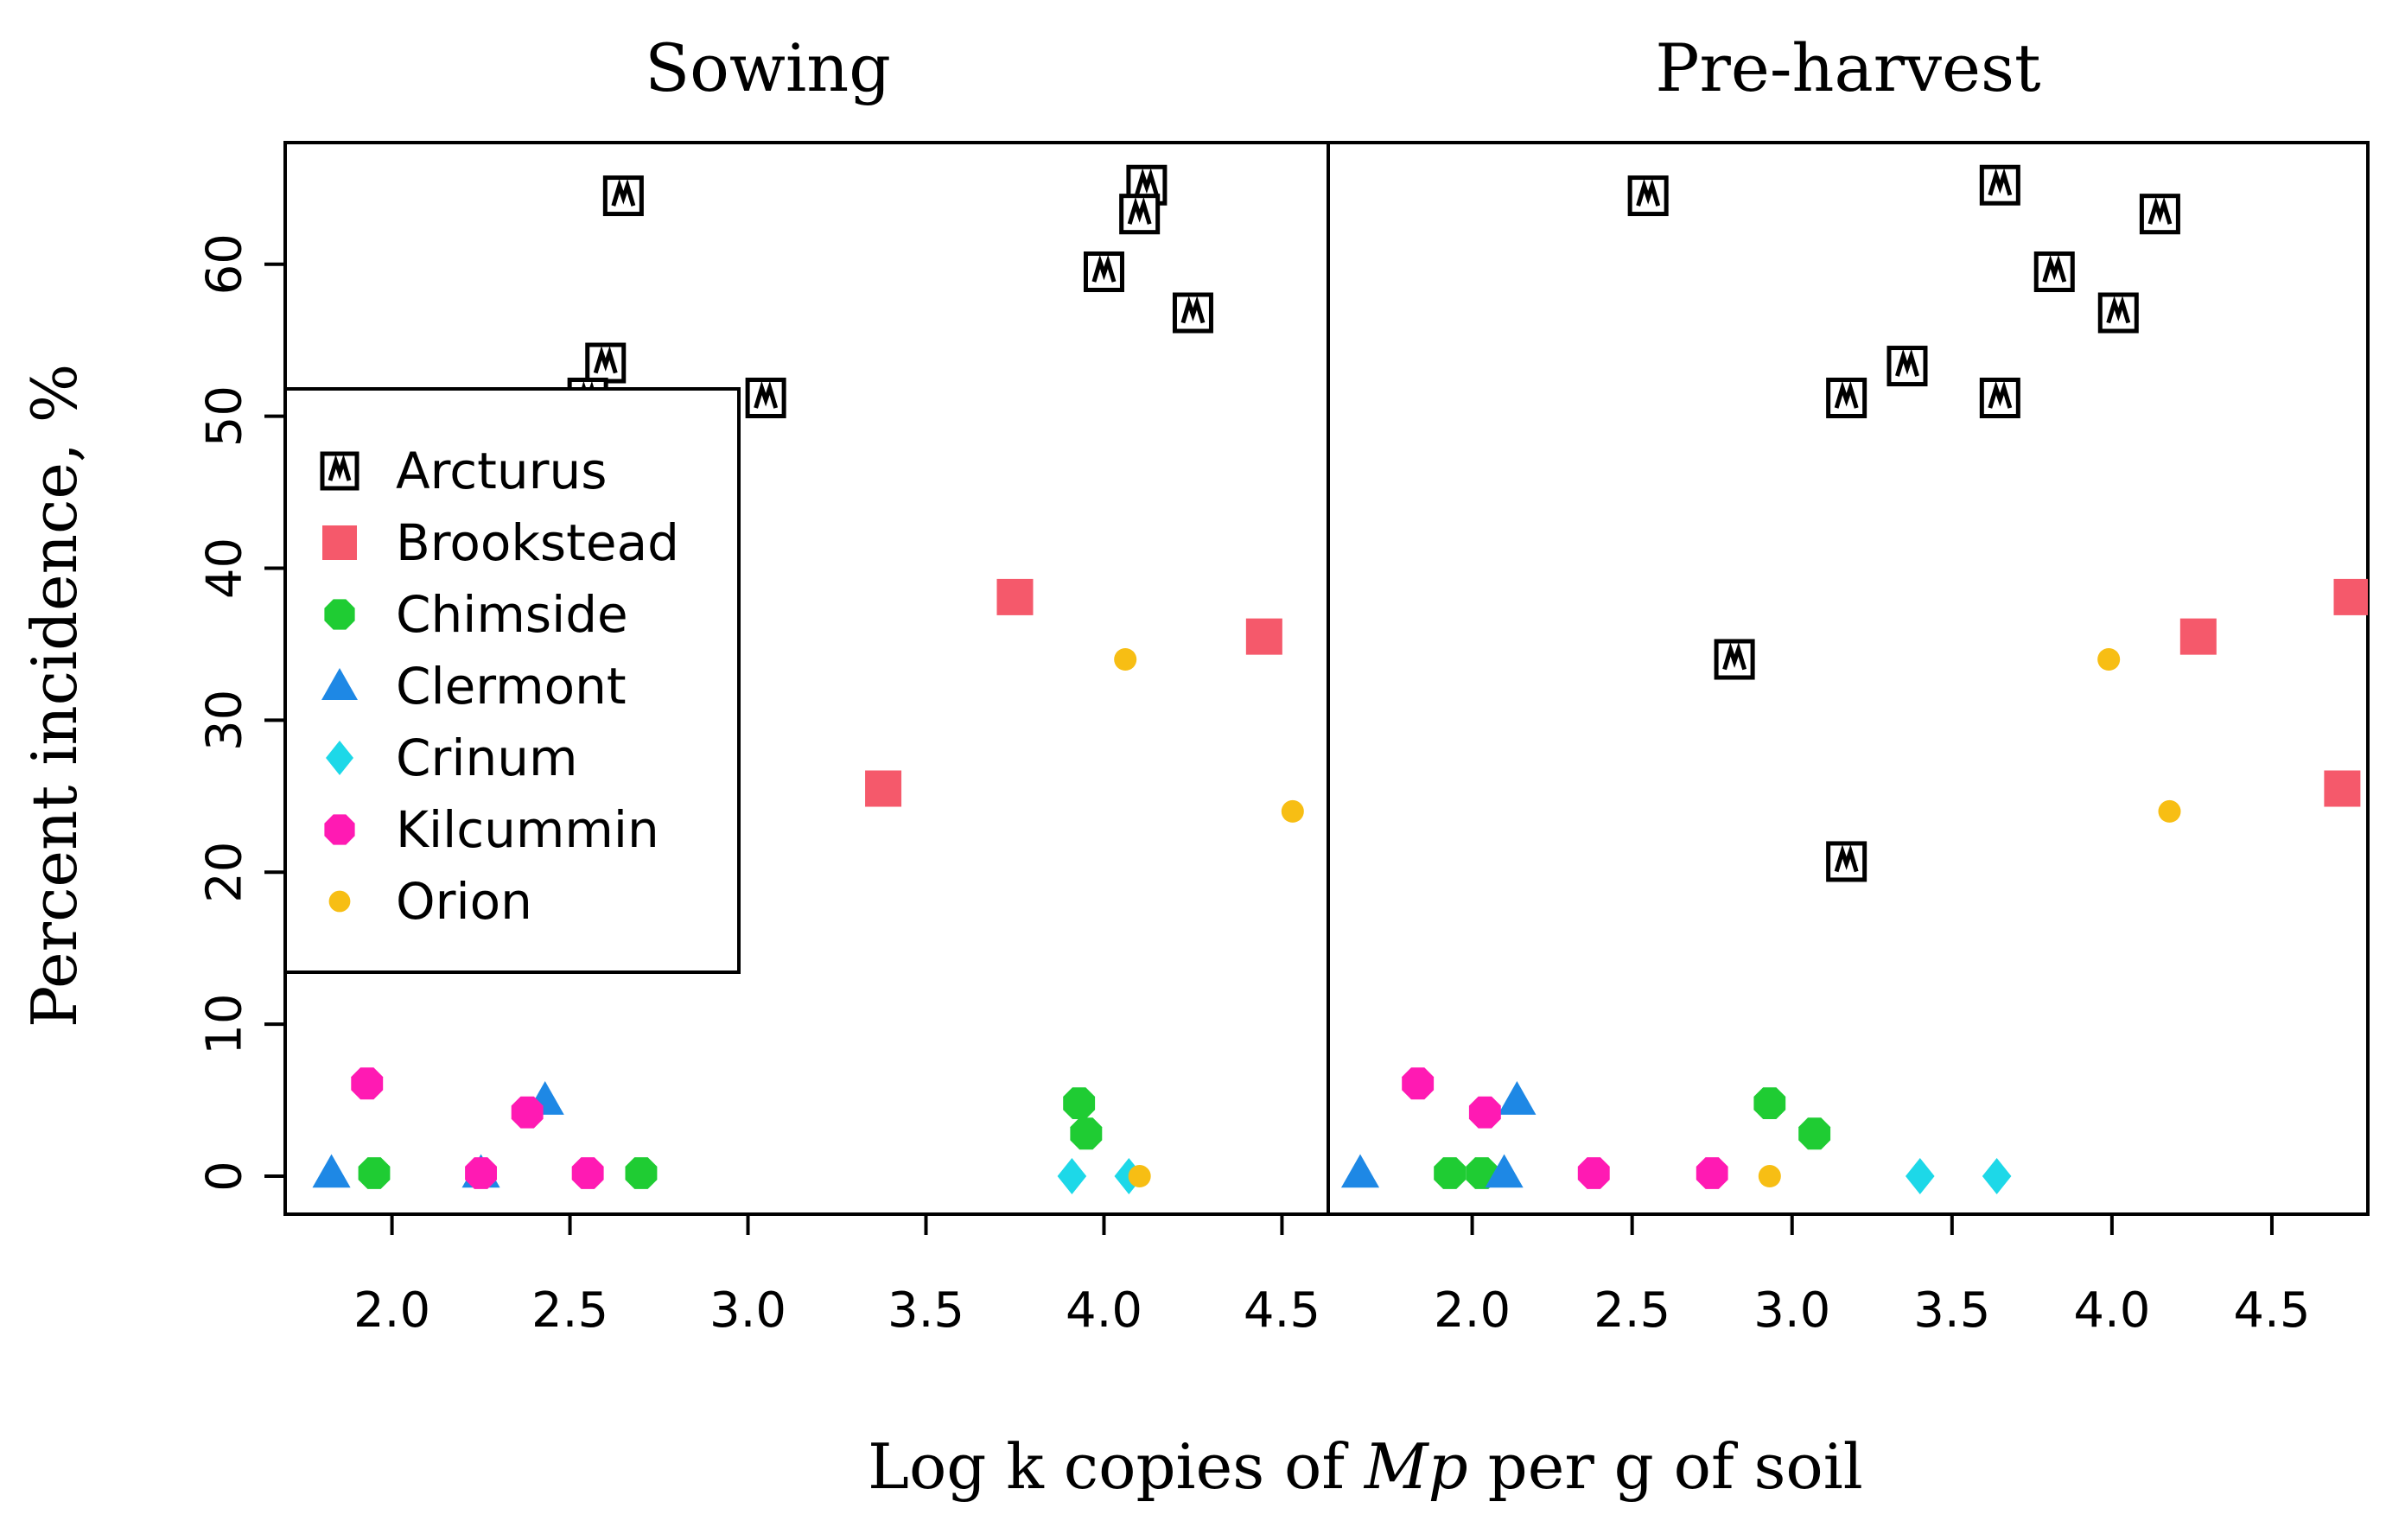 The width and height of the screenshot is (2386, 1540). Describe the element at coordinates (501, 471) in the screenshot. I see `legend-label-arcturus: Arcturus` at that location.